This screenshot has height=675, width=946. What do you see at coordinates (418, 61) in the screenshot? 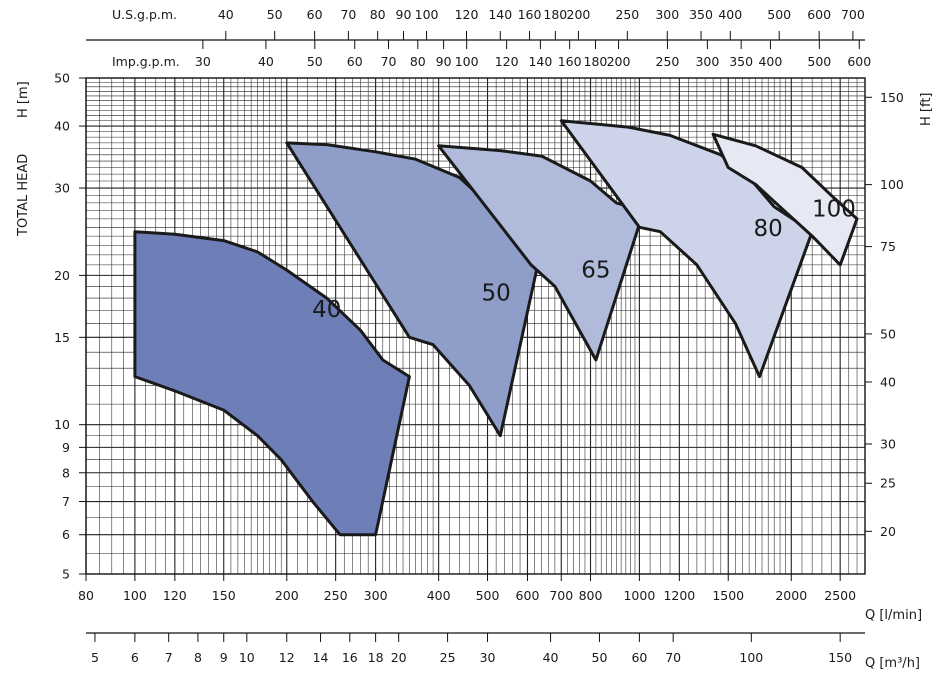
I see `impgpm-tick-label: 80` at bounding box center [418, 61].